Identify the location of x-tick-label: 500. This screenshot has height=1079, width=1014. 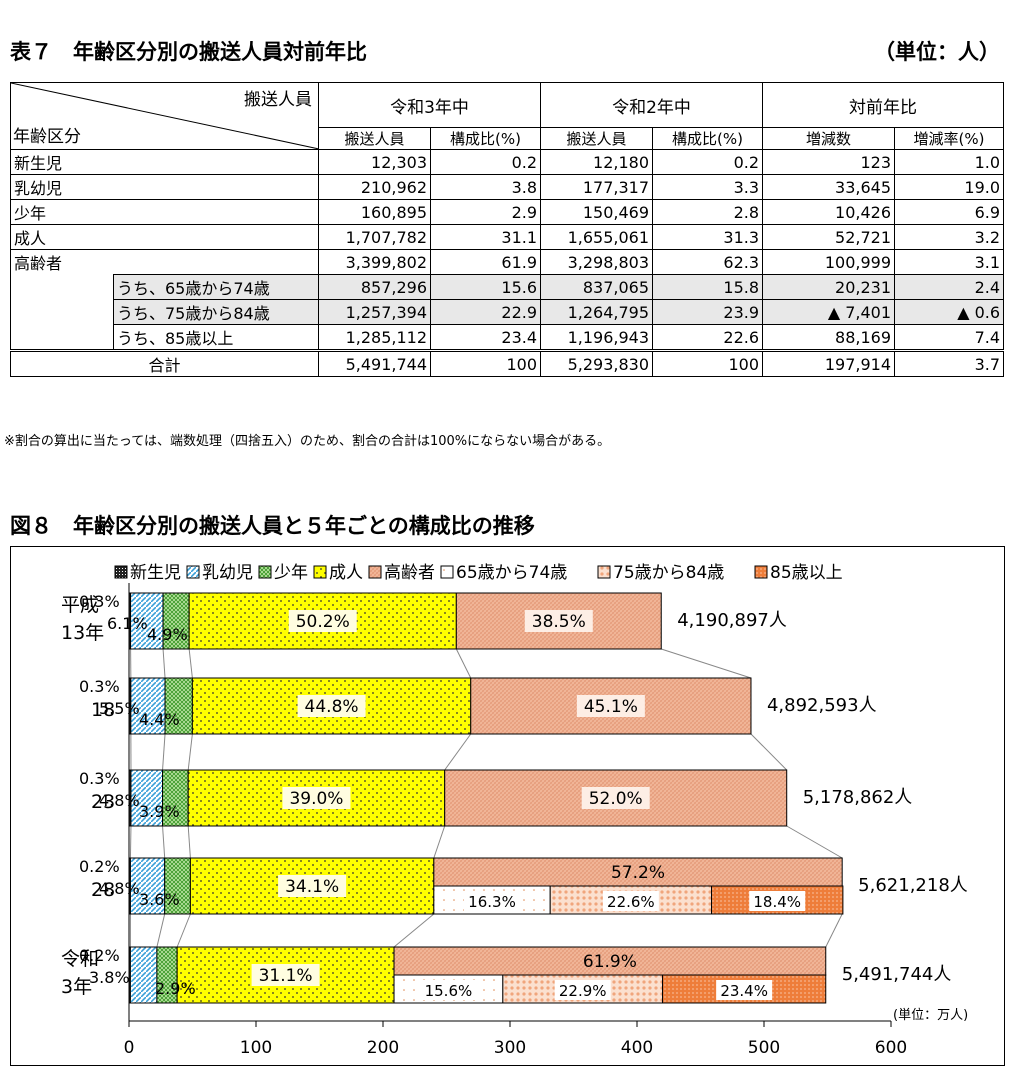
(764, 1048).